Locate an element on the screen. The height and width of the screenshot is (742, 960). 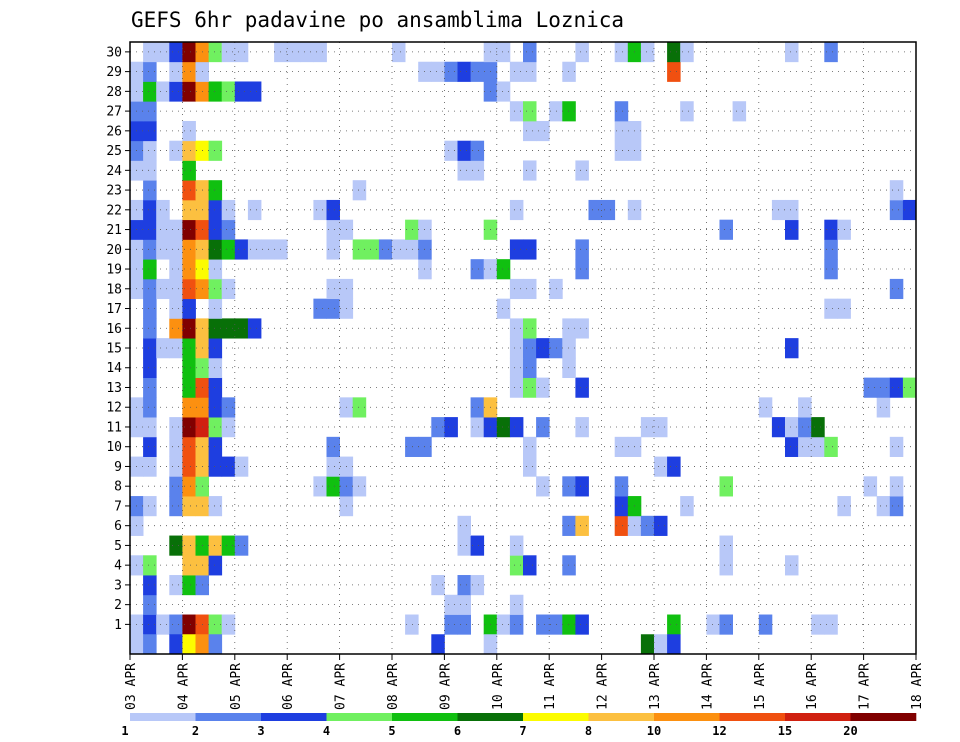
y-tick-label: 7 is located at coordinates (118, 506).